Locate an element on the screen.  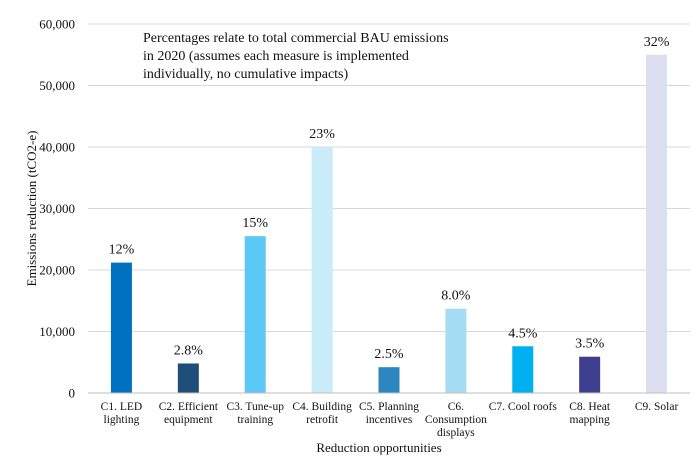
data-label: 2.5% is located at coordinates (389, 354).